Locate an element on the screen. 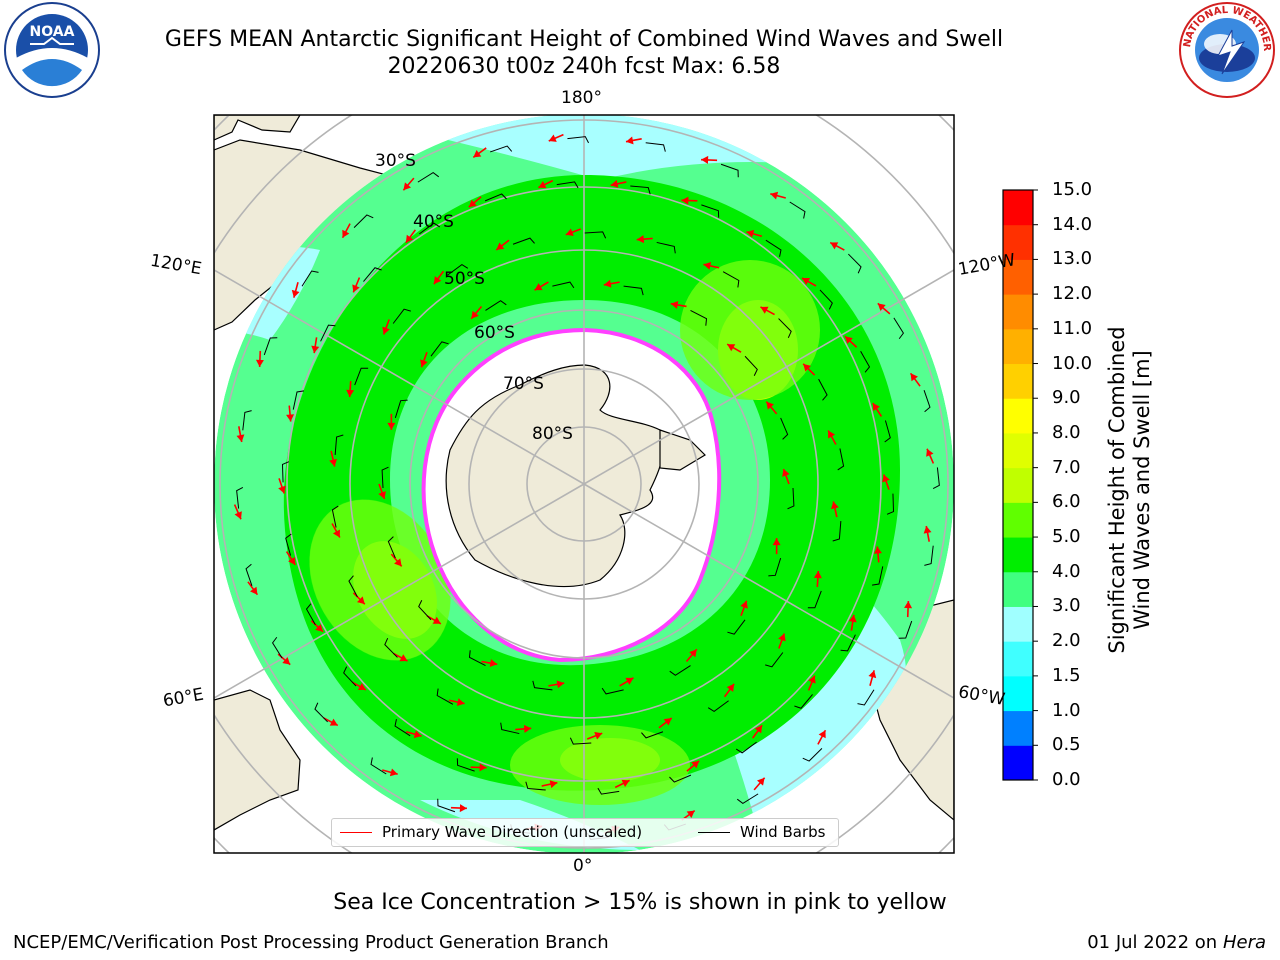  colorbar-tick-label: 15.0 is located at coordinates (1072, 189).